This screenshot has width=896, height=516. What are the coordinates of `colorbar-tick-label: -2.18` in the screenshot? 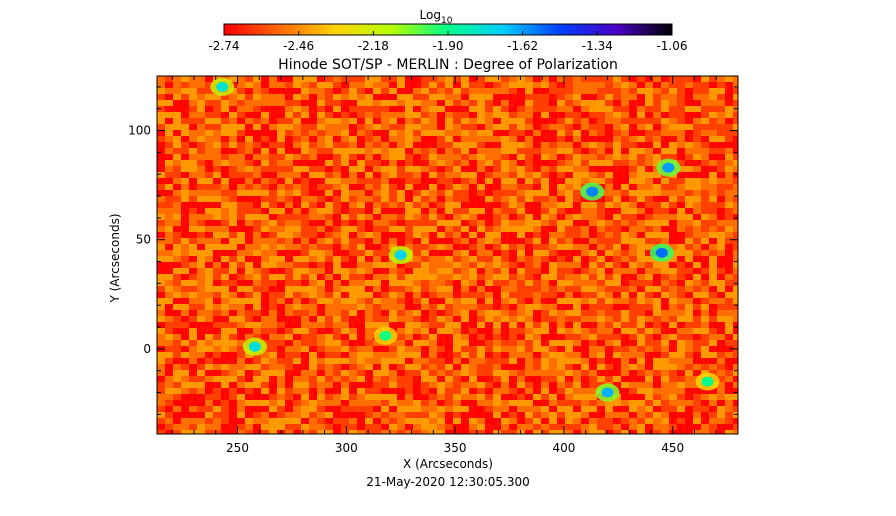 It's located at (373, 46).